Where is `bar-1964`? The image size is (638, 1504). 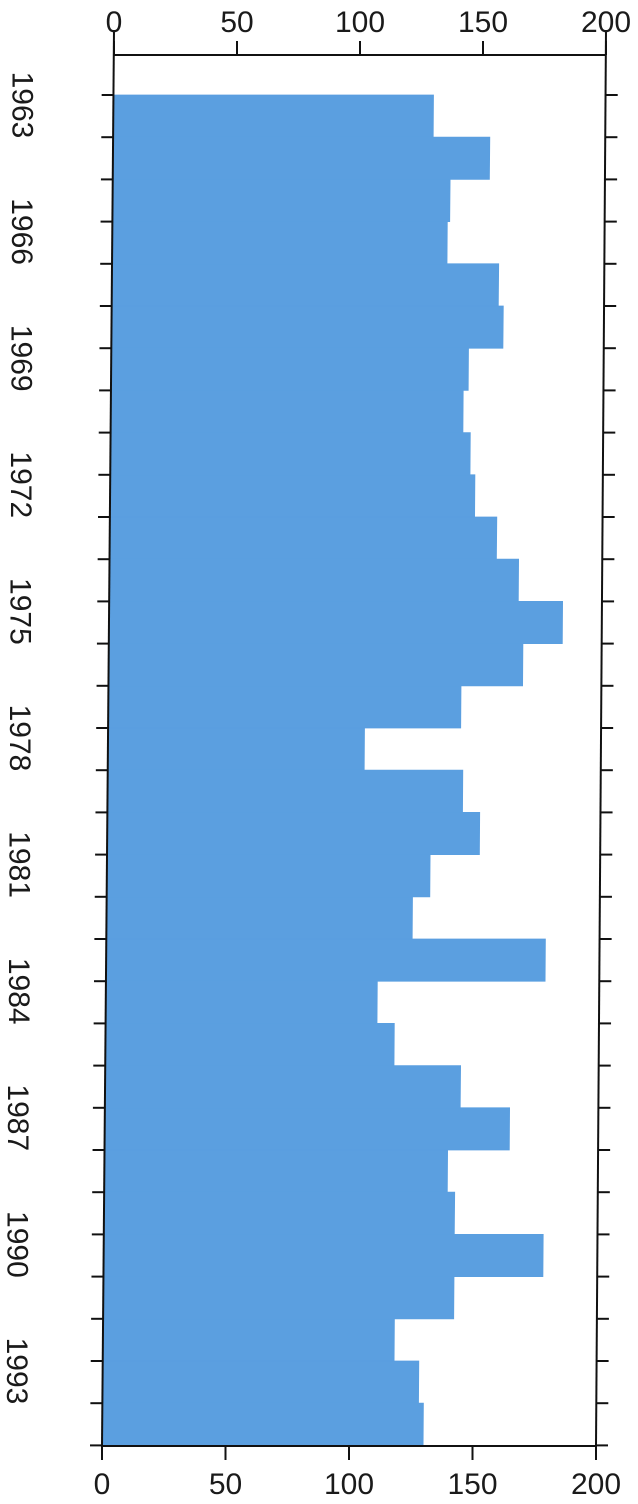
bar-1964 is located at coordinates (301, 158).